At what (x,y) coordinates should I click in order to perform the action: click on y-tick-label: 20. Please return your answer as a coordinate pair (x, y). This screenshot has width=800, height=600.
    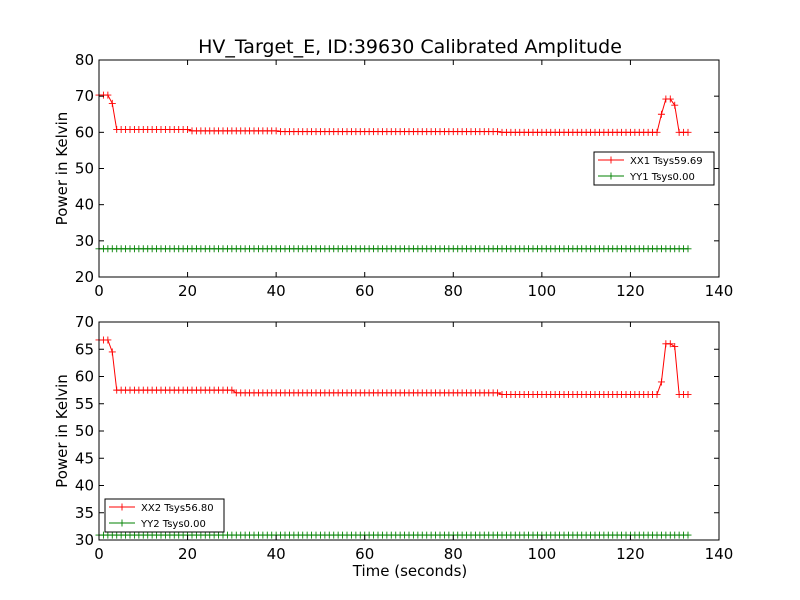
    Looking at the image, I should click on (84, 277).